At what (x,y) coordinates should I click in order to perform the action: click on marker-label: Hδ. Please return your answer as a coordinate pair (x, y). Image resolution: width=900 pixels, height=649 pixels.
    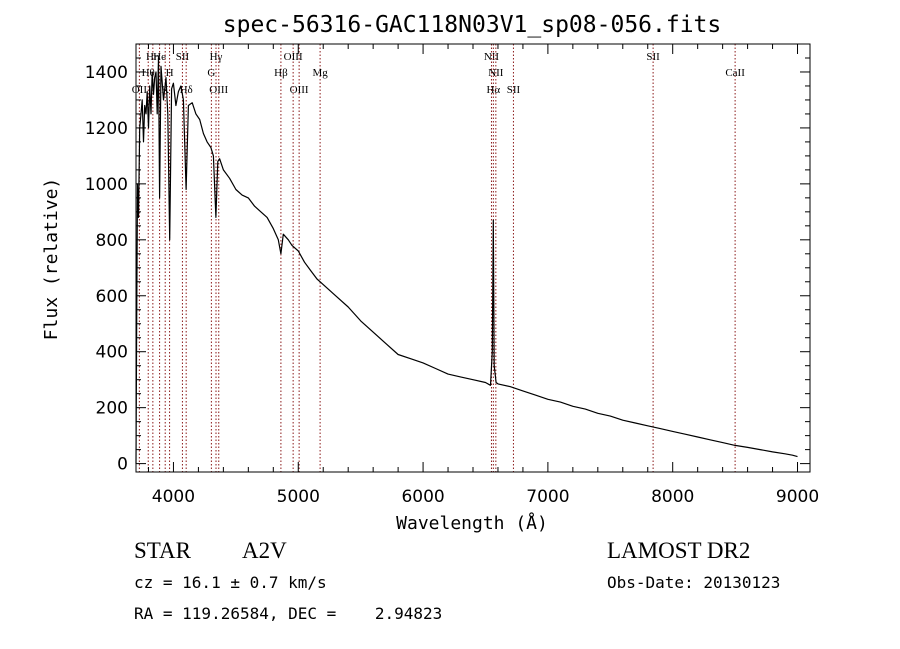
    Looking at the image, I should click on (186, 90).